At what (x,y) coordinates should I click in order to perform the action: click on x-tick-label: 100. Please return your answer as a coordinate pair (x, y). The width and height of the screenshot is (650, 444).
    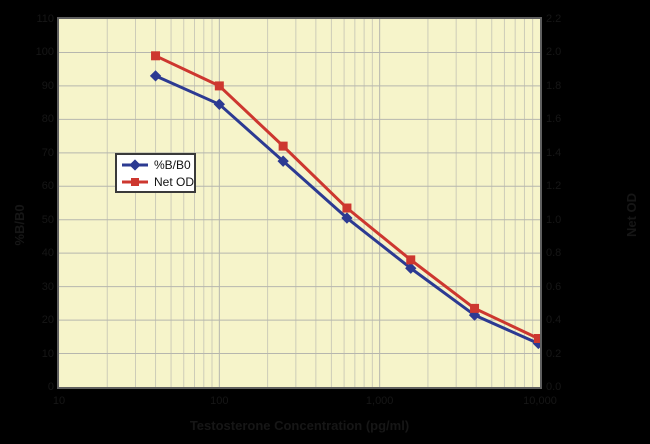
    Looking at the image, I should click on (219, 401).